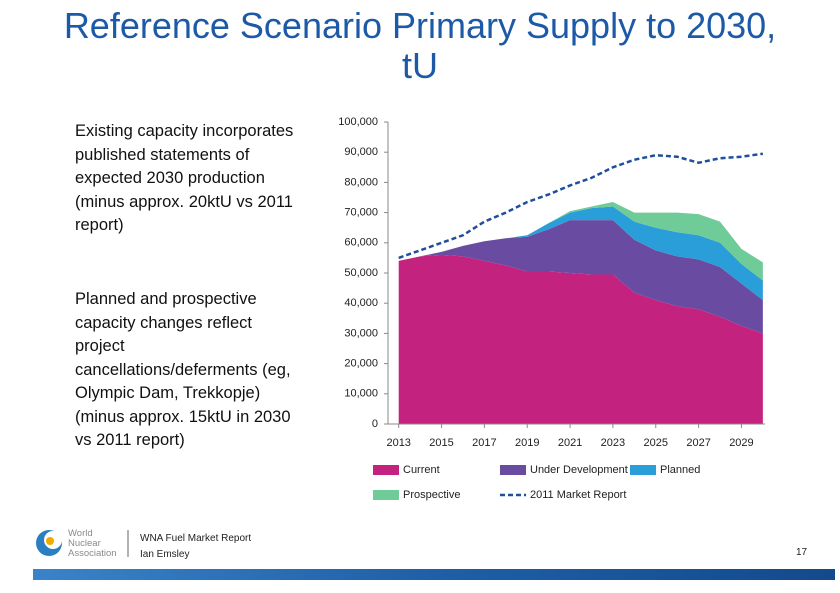 The image size is (840, 593). What do you see at coordinates (431, 495) in the screenshot?
I see `legend-label: Prospective` at bounding box center [431, 495].